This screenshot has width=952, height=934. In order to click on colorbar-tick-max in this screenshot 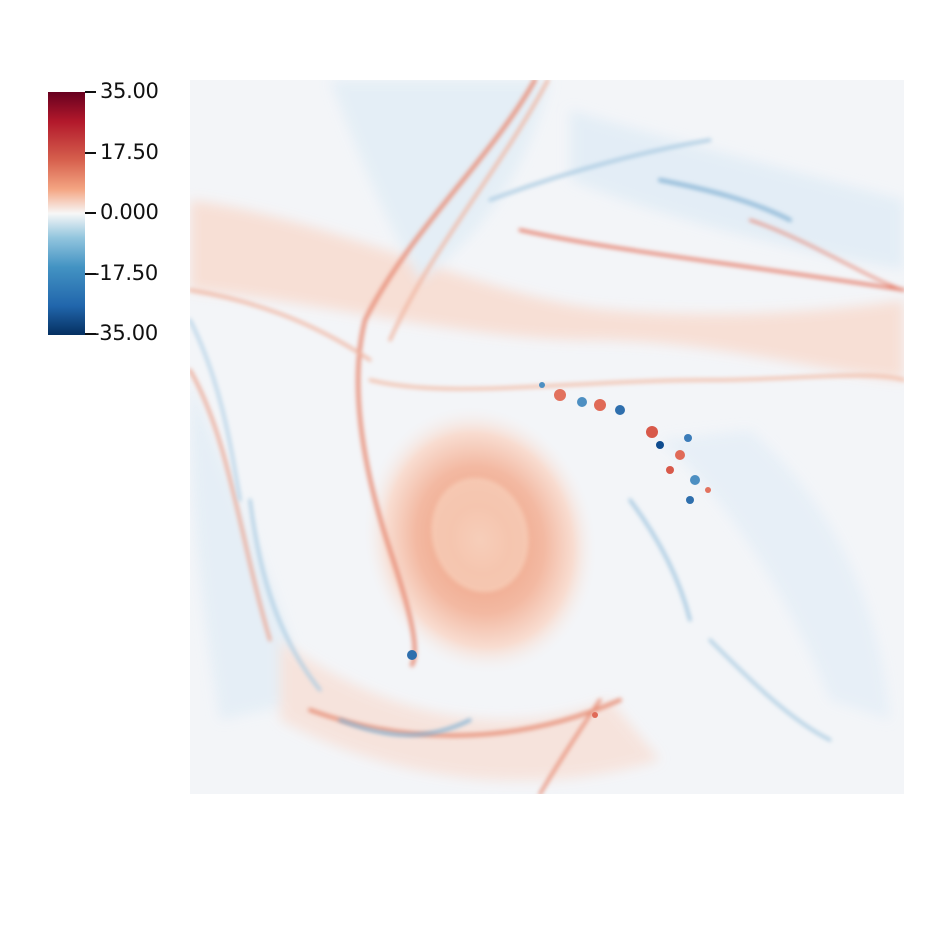, I will do `click(90, 92)`.